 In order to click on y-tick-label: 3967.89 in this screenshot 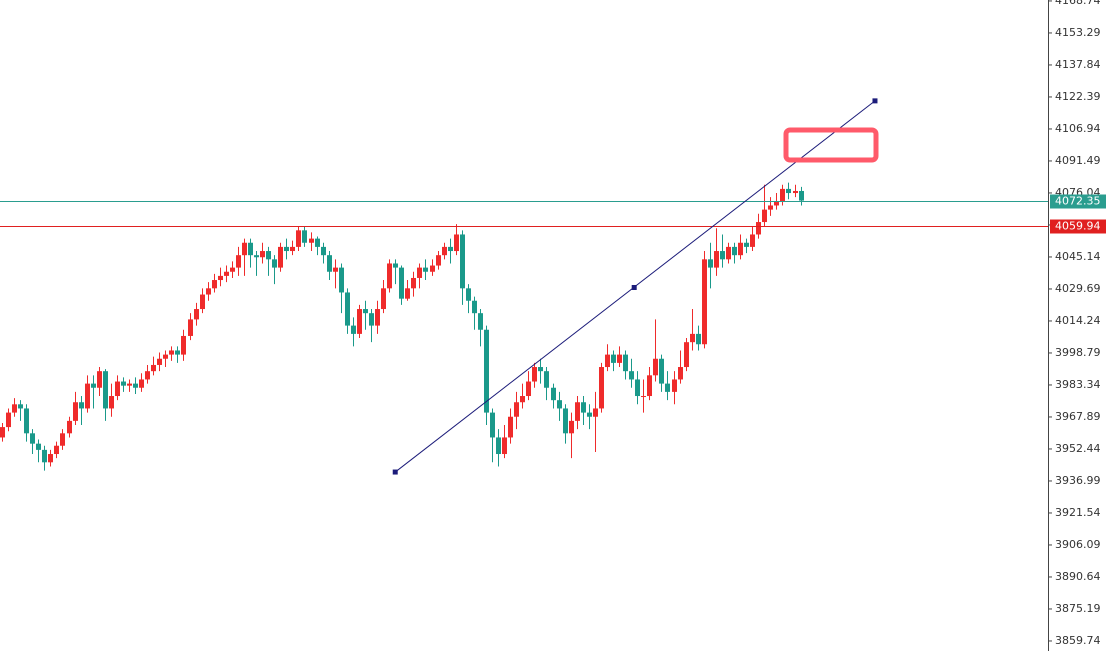, I will do `click(1078, 416)`.